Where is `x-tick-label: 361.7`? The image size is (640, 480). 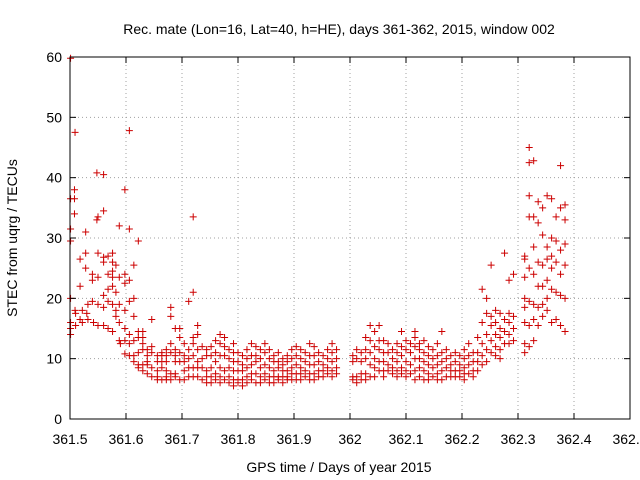 x-tick-label: 361.7 is located at coordinates (181, 439).